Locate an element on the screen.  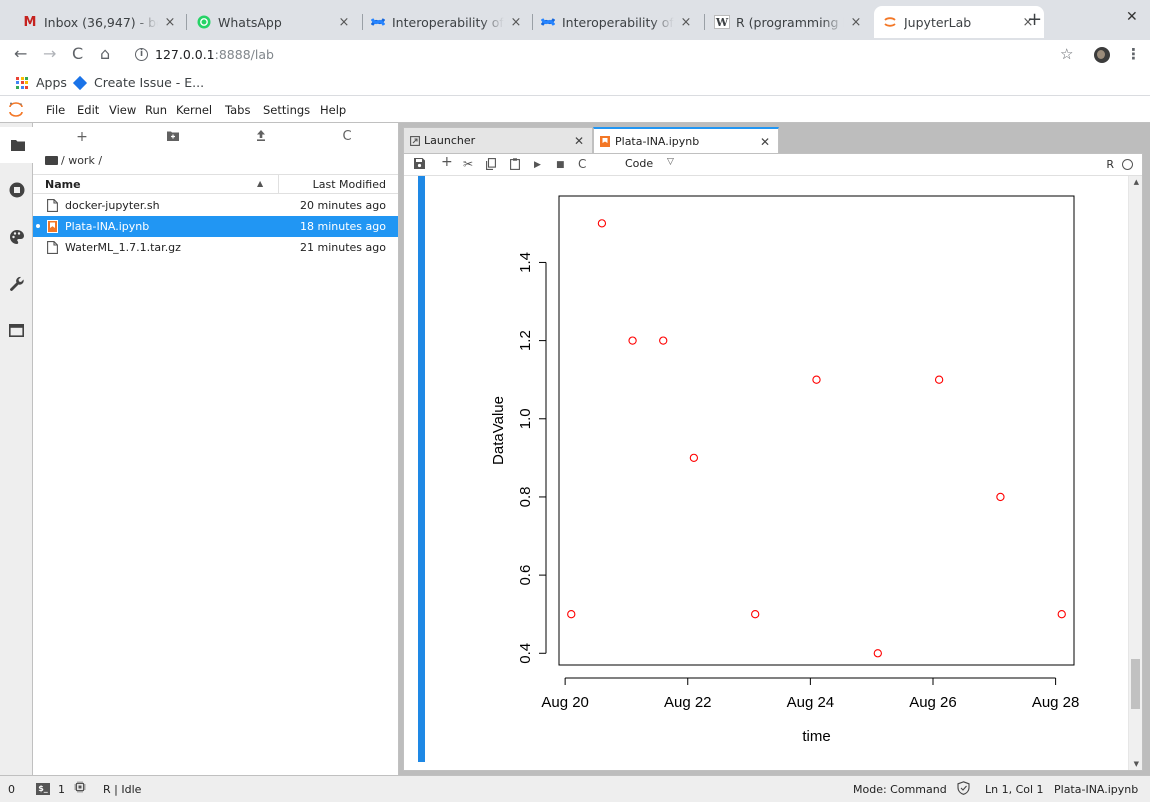
menu-view: View is located at coordinates (123, 110).